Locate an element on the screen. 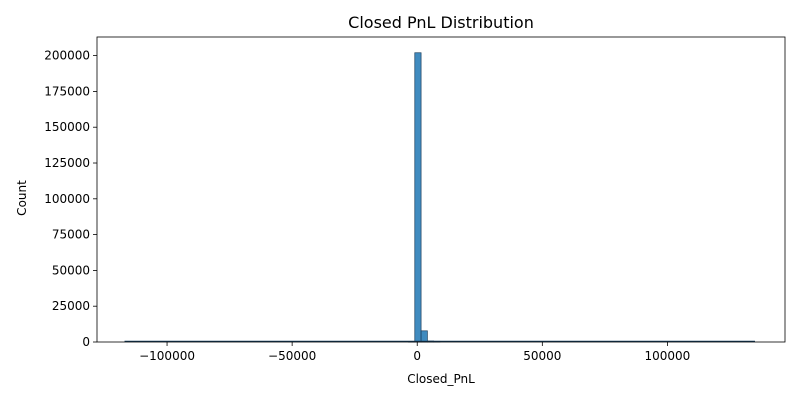 Image resolution: width=800 pixels, height=404 pixels. x-tick-label: 0 is located at coordinates (417, 356).